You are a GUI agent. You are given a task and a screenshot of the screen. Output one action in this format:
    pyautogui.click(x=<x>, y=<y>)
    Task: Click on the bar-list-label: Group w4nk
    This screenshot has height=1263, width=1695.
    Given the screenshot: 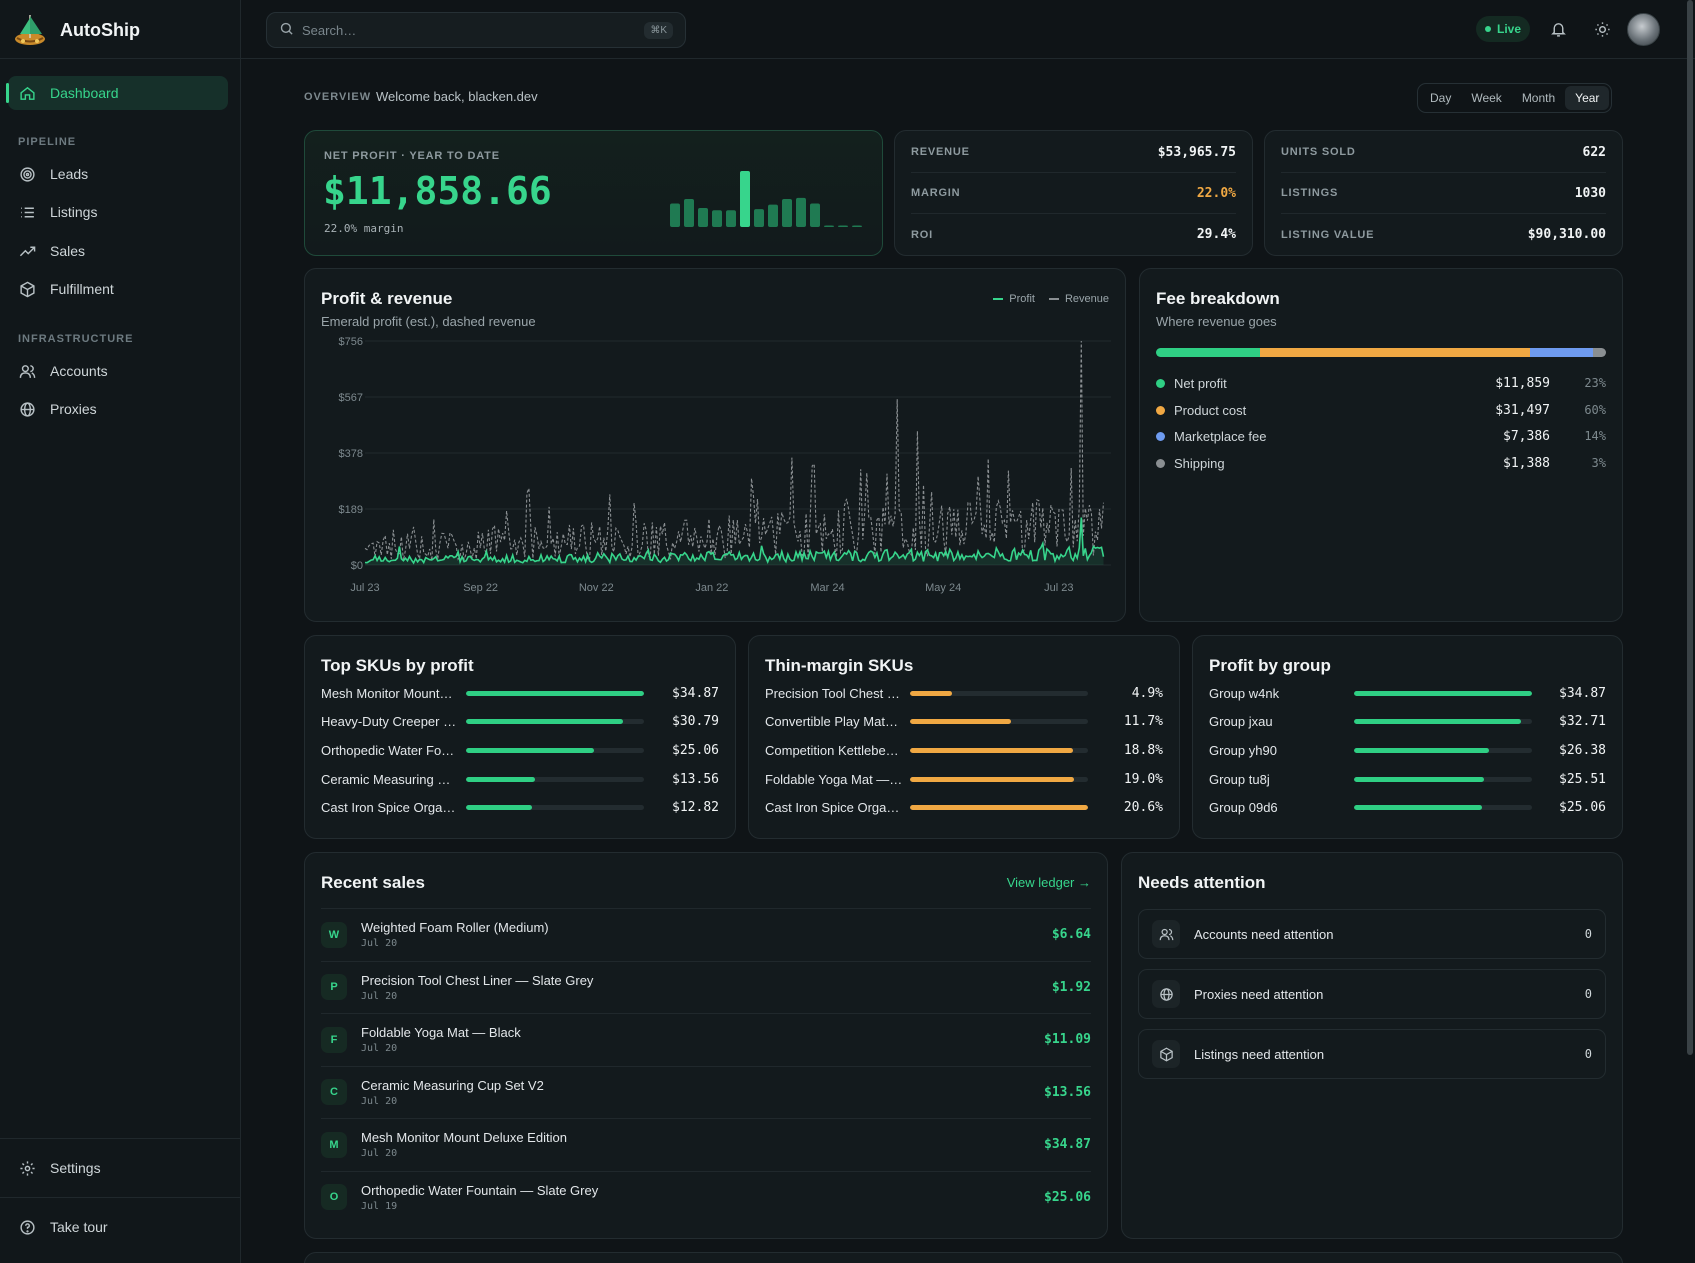 What is the action you would take?
    pyautogui.click(x=1244, y=693)
    